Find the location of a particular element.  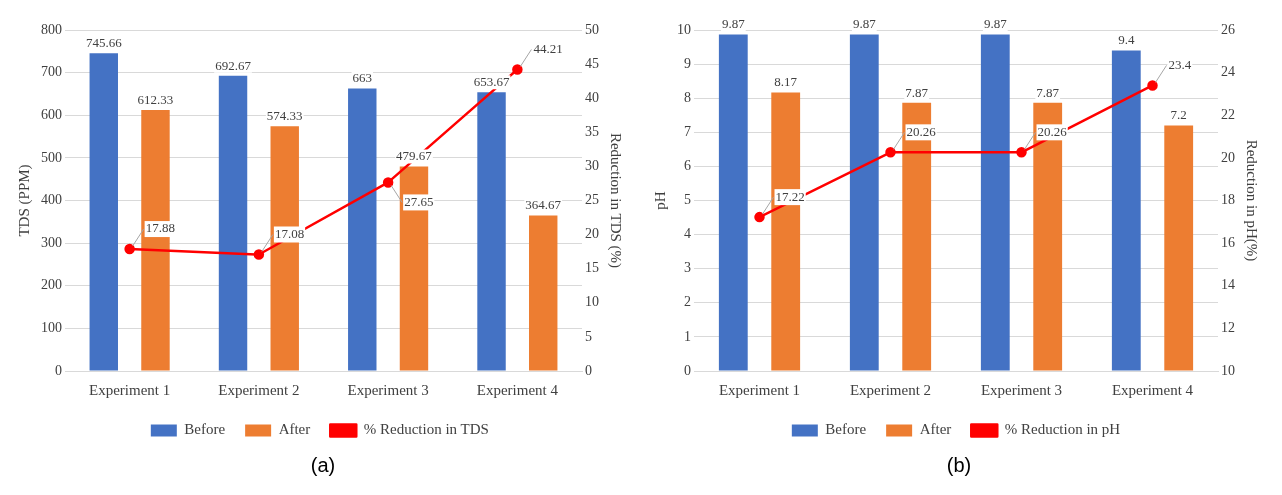

y-tick-label: 10 is located at coordinates (684, 29).